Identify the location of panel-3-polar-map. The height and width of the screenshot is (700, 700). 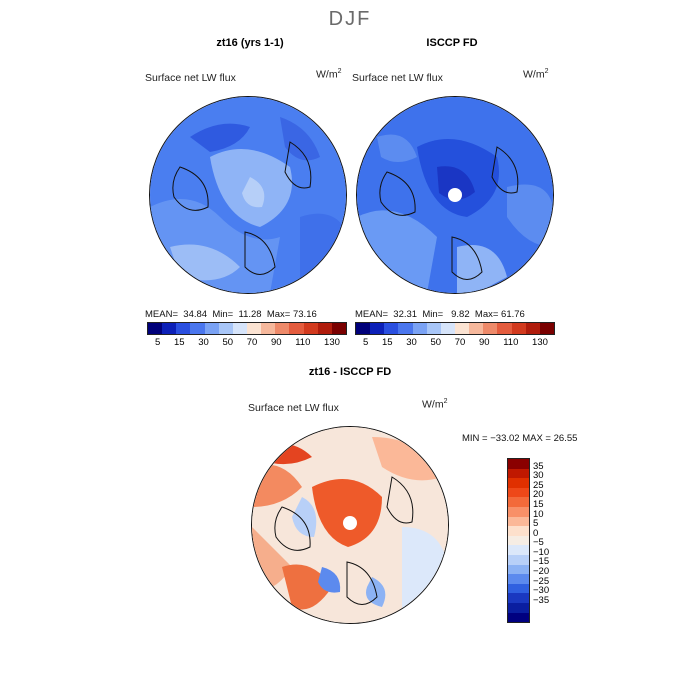
(350, 525).